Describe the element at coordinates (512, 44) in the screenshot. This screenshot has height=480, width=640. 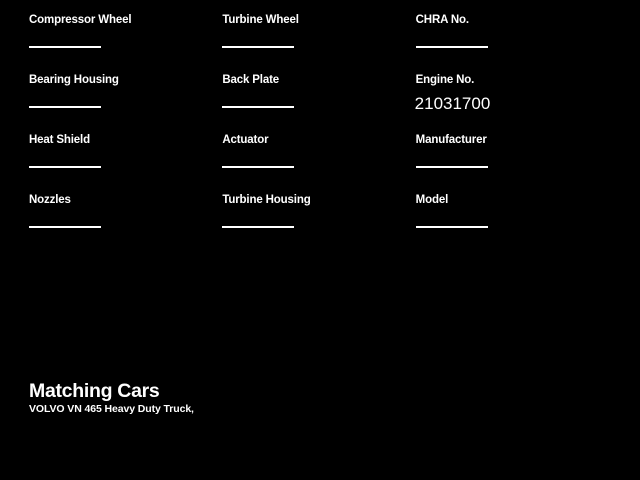
I see `spec-field-chra-no: CHRA No.` at that location.